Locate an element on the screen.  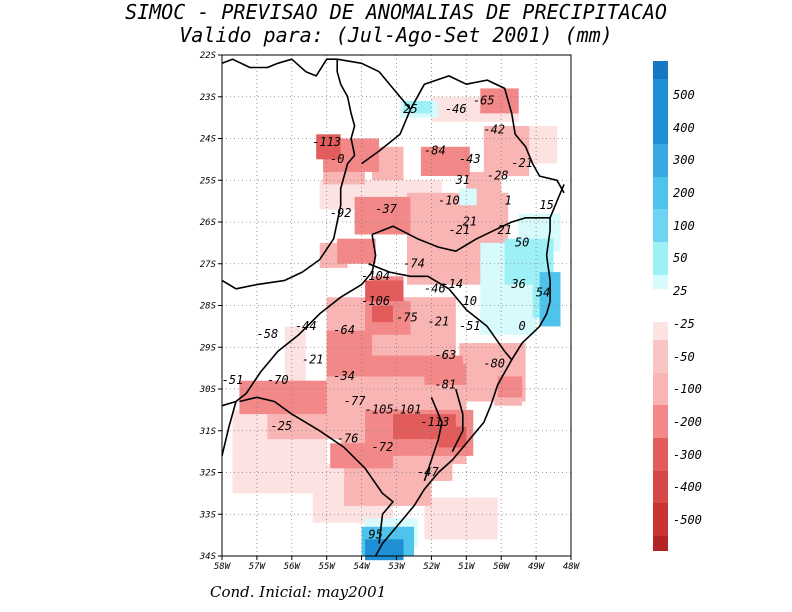
y-tick-label: 33S is located at coordinates (208, 515).